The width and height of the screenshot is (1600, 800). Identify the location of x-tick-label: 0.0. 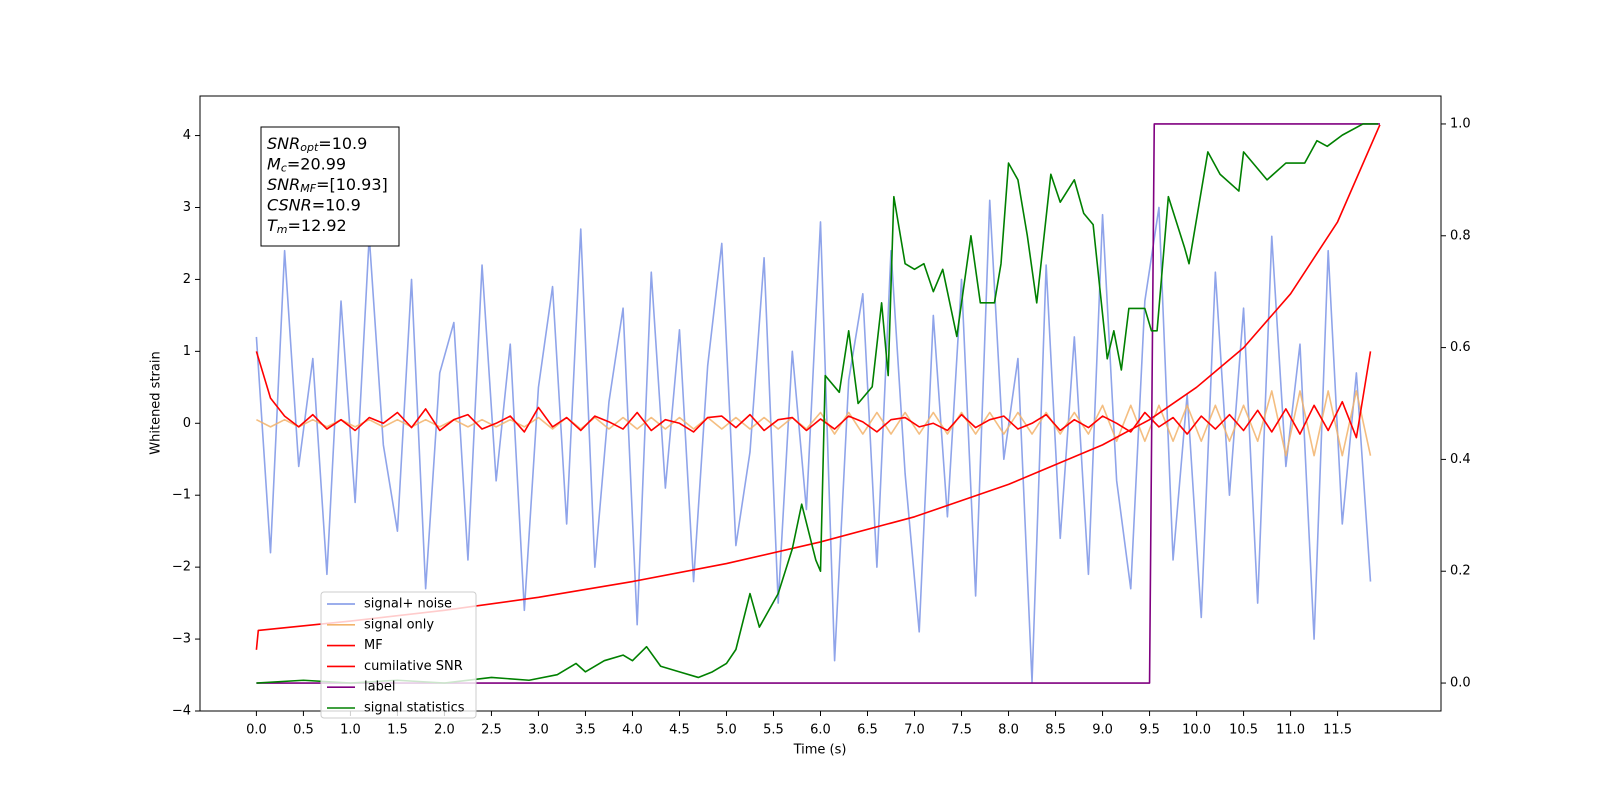
(256, 730).